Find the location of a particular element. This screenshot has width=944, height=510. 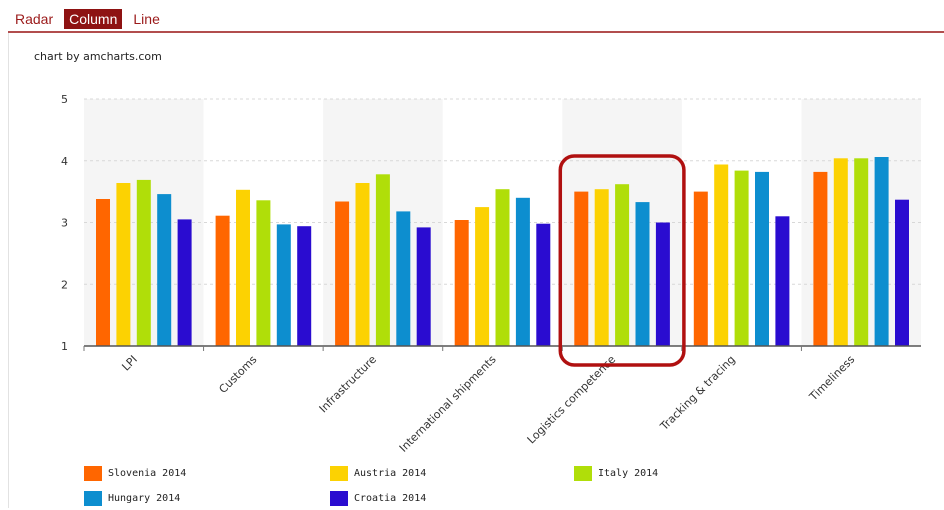

legend-item-hungary: Hungary 2014 is located at coordinates (132, 498).